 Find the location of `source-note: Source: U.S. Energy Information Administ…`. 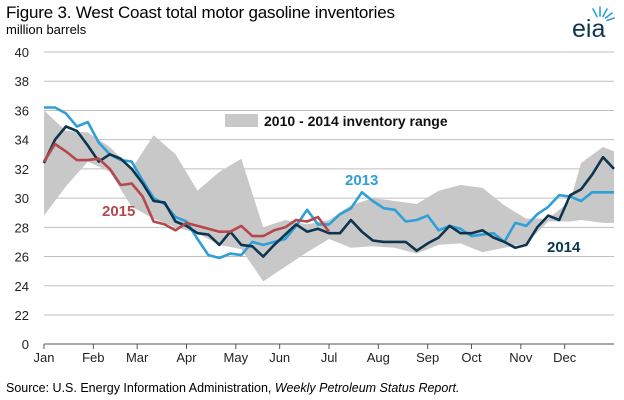

source-note: Source: U.S. Energy Information Administ… is located at coordinates (232, 388).